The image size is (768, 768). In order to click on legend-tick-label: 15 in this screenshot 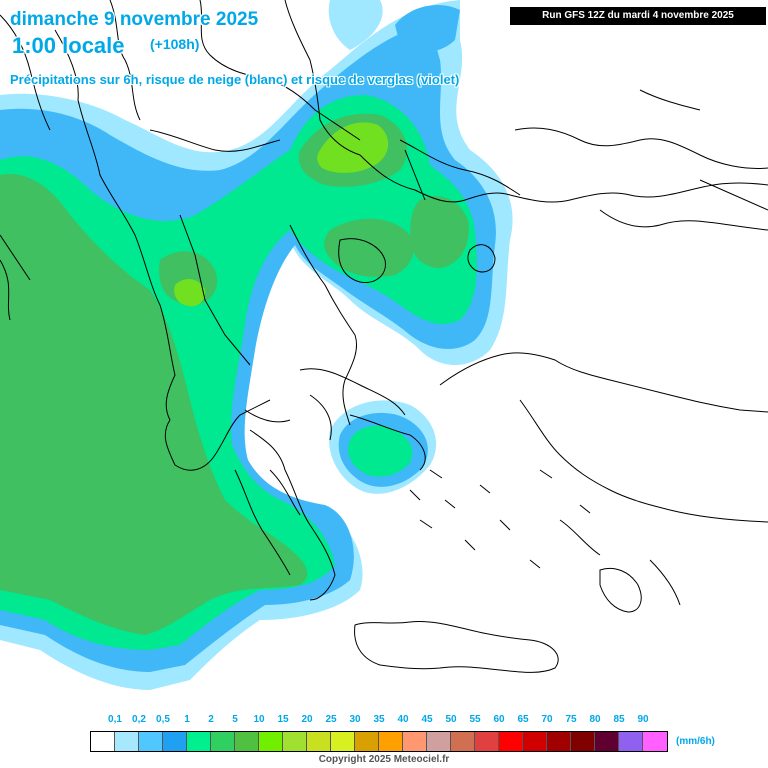, I will do `click(283, 719)`.